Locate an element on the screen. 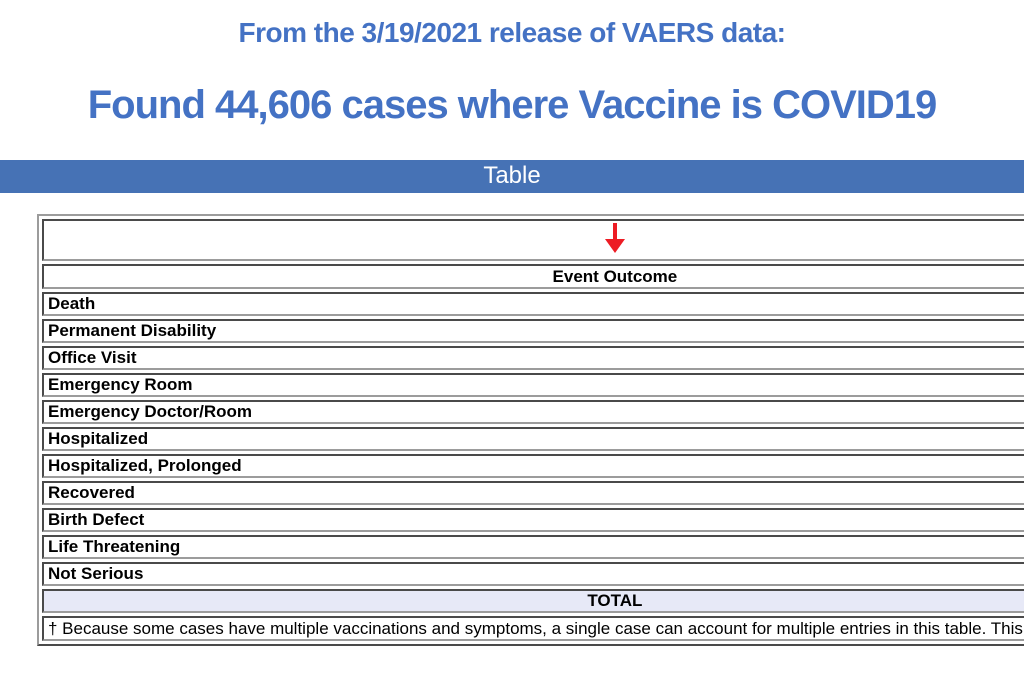 The width and height of the screenshot is (1024, 683). table-row: Emergency Doctor/Room 7,456 16.72% is located at coordinates (533, 412).